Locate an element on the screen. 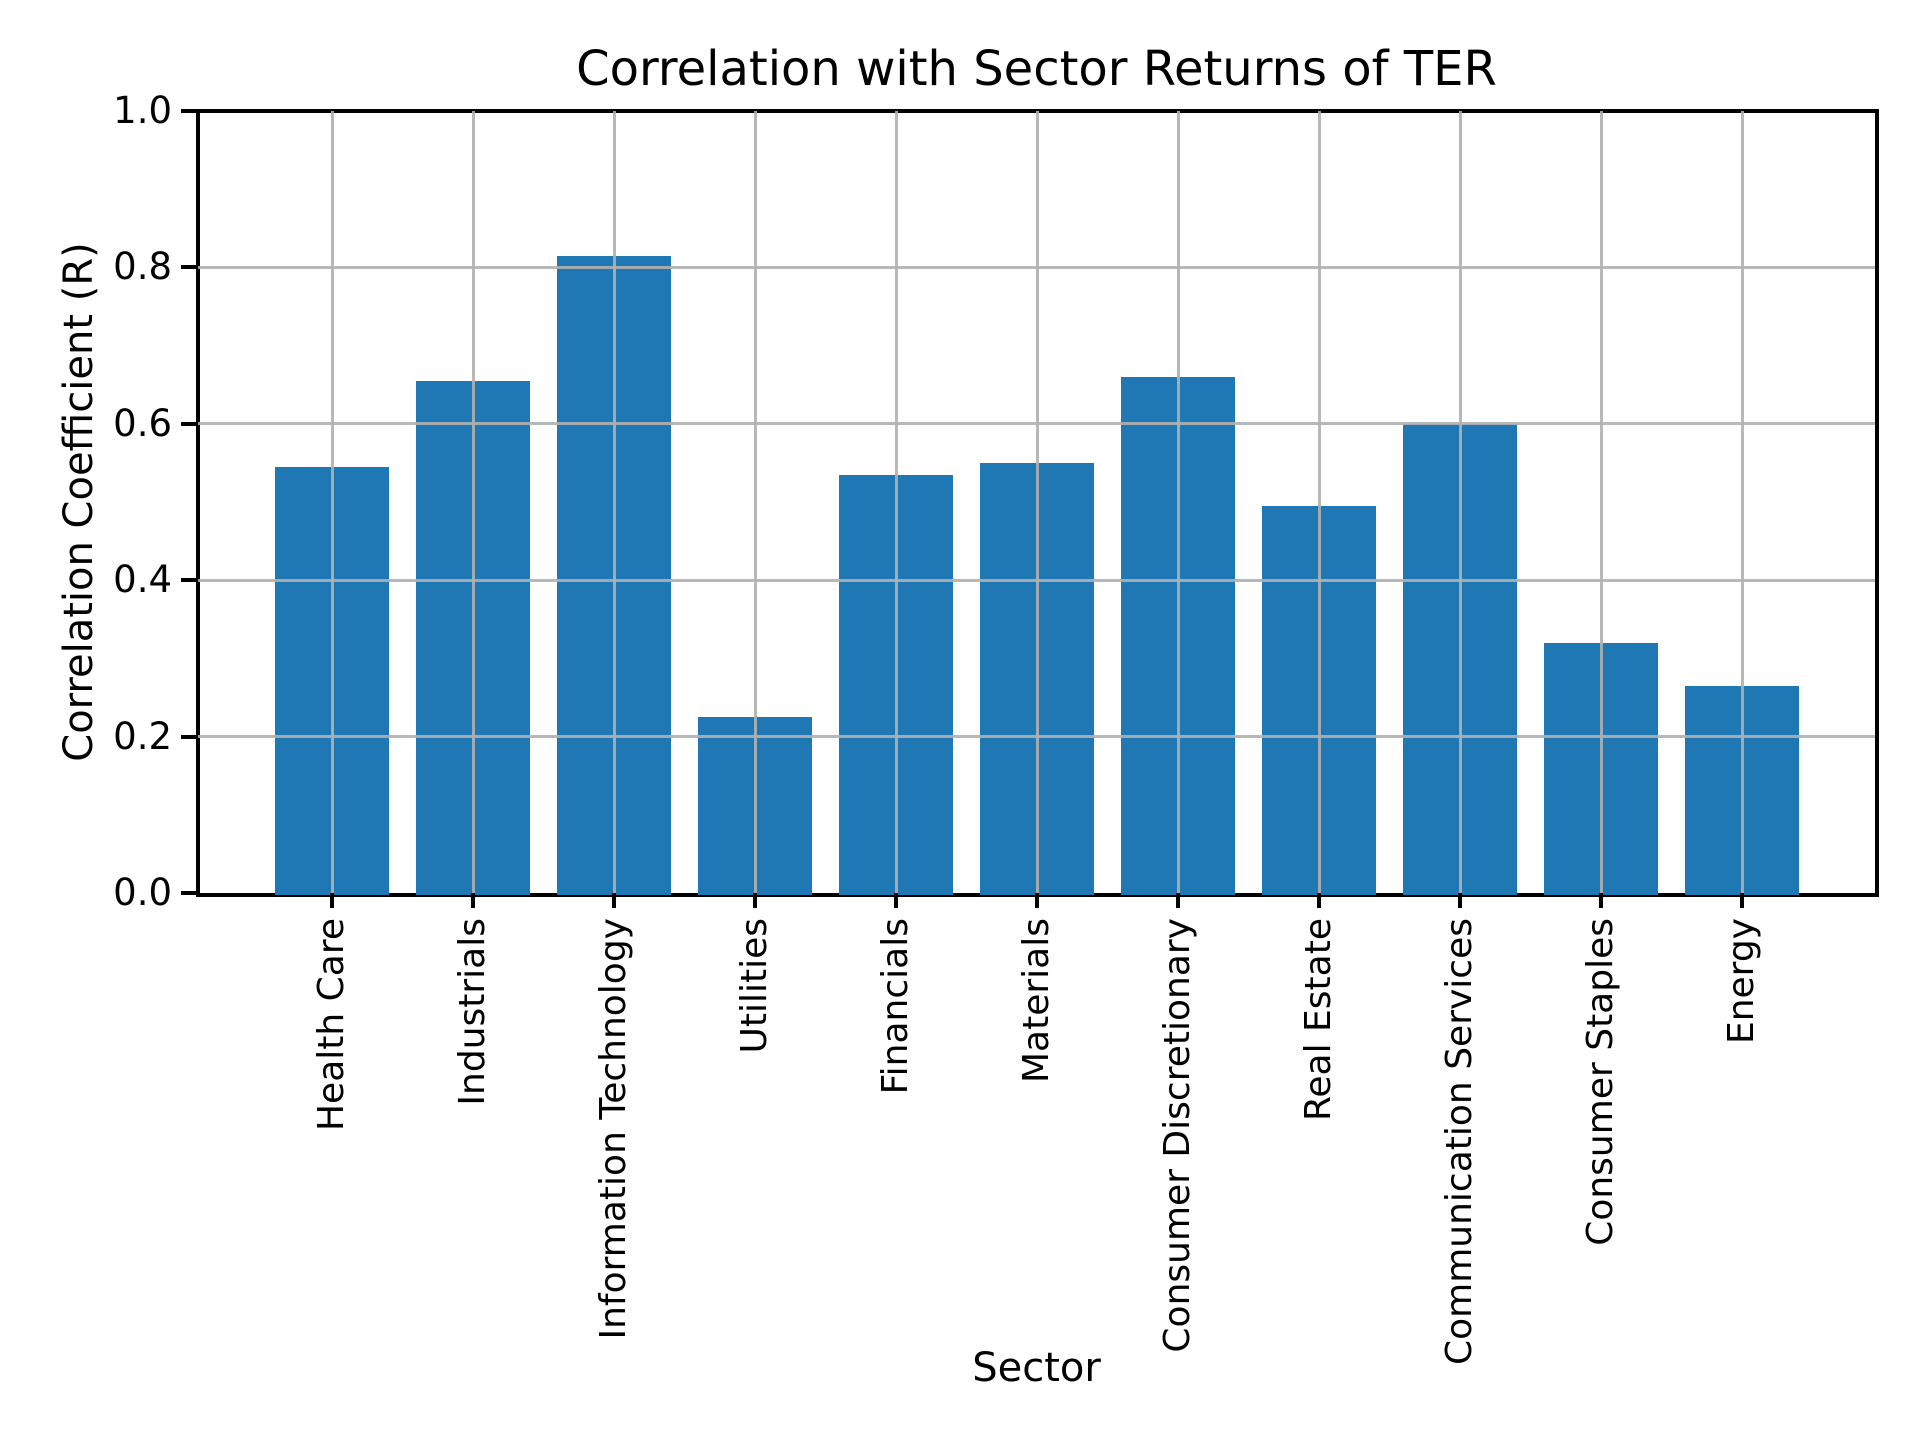 The width and height of the screenshot is (1920, 1440). x-tick-label: Financials is located at coordinates (895, 1006).